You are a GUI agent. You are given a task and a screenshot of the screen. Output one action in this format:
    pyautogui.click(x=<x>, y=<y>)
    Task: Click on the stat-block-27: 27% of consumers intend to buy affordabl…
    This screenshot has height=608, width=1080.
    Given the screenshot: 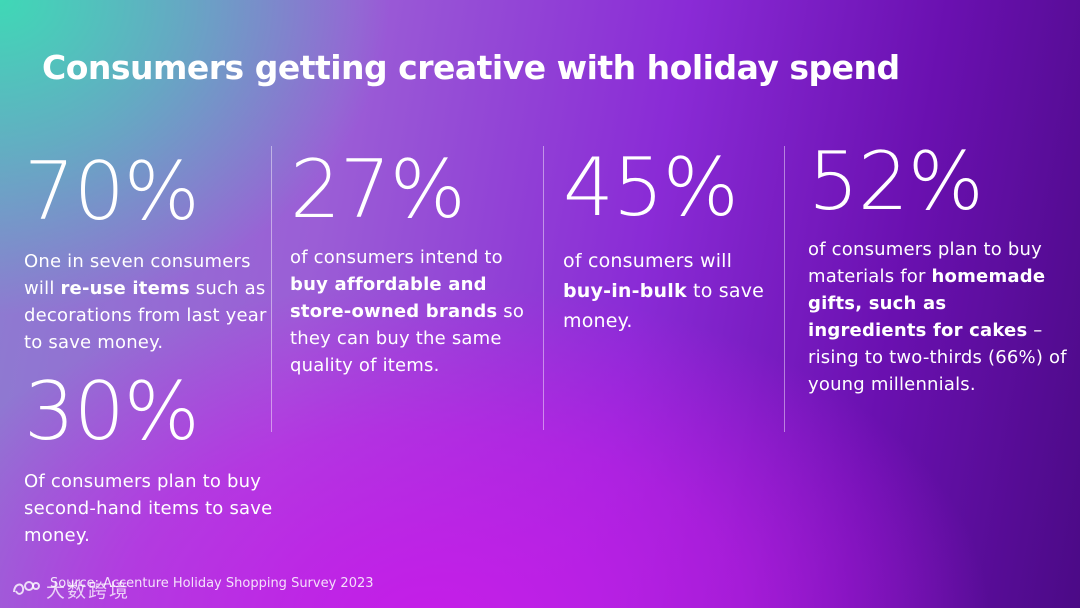 What is the action you would take?
    pyautogui.click(x=408, y=264)
    